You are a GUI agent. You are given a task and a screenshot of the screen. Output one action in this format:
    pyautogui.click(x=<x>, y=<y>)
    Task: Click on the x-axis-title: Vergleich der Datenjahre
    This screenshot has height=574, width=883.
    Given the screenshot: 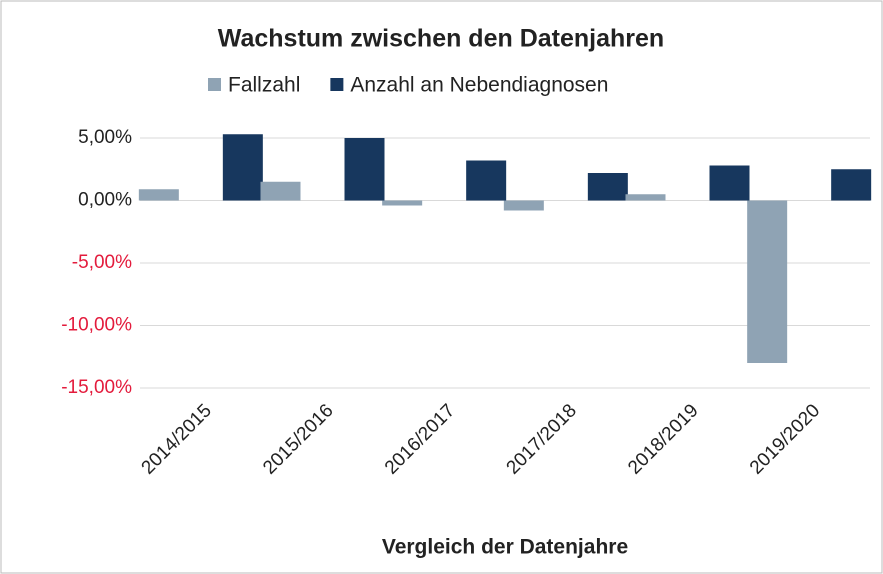 What is the action you would take?
    pyautogui.click(x=505, y=547)
    